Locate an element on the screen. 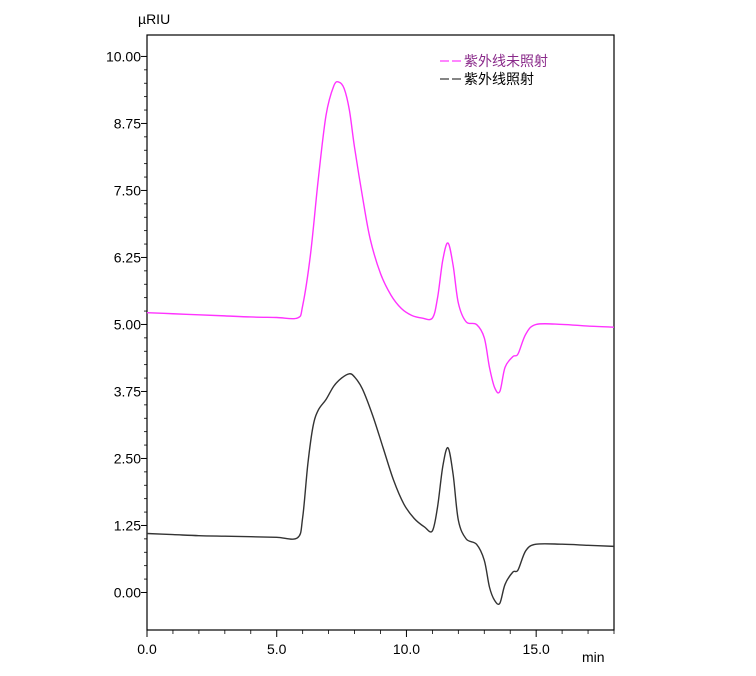 The image size is (756, 676). x-tick-label: 15.0 is located at coordinates (536, 649).